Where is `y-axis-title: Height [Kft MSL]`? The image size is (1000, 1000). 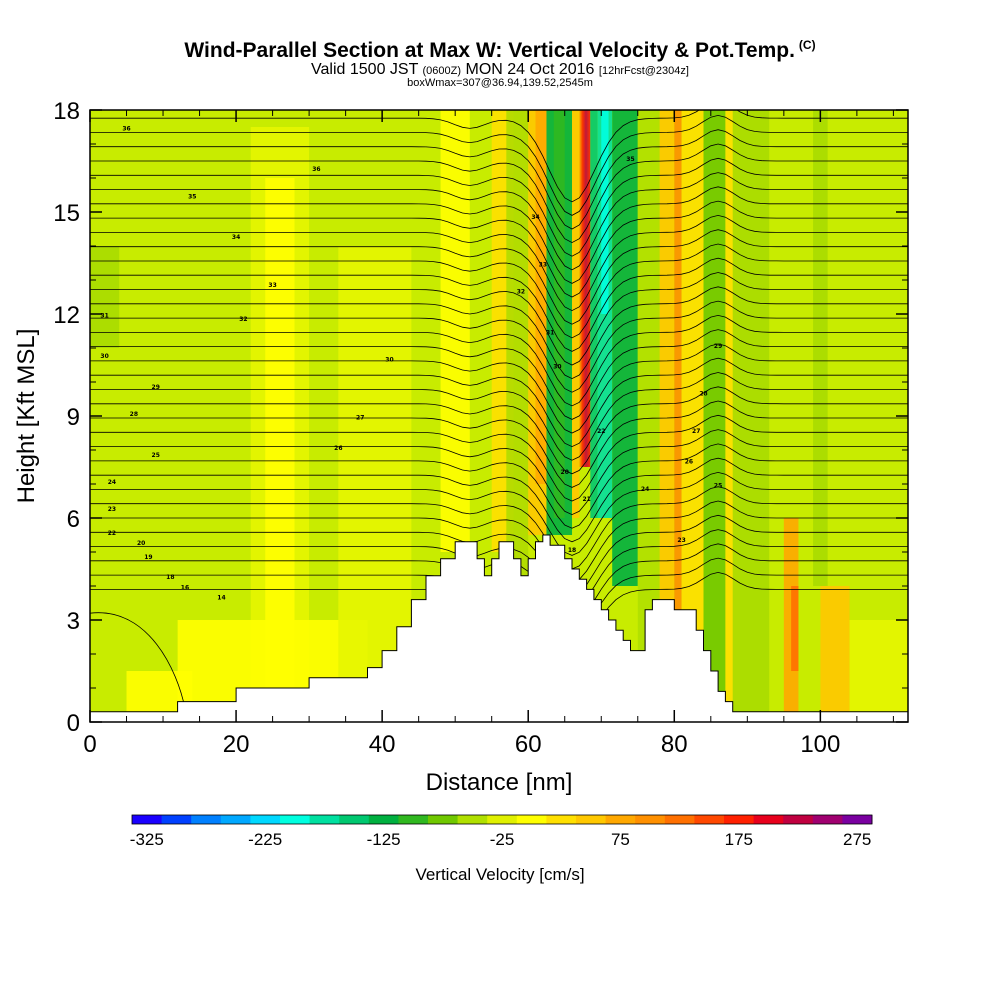 y-axis-title: Height [Kft MSL] is located at coordinates (26, 416).